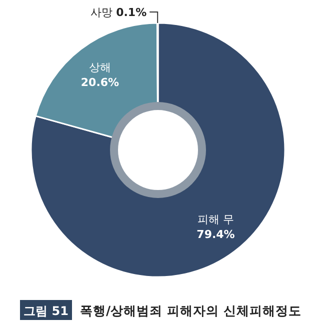 Image resolution: width=331 pixels, height=331 pixels. Describe the element at coordinates (103, 12) in the screenshot. I see `slice-label: 사망` at that location.